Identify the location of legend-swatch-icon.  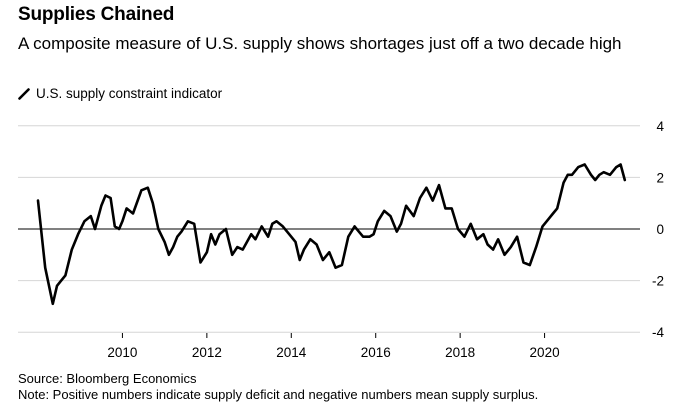
(24, 93).